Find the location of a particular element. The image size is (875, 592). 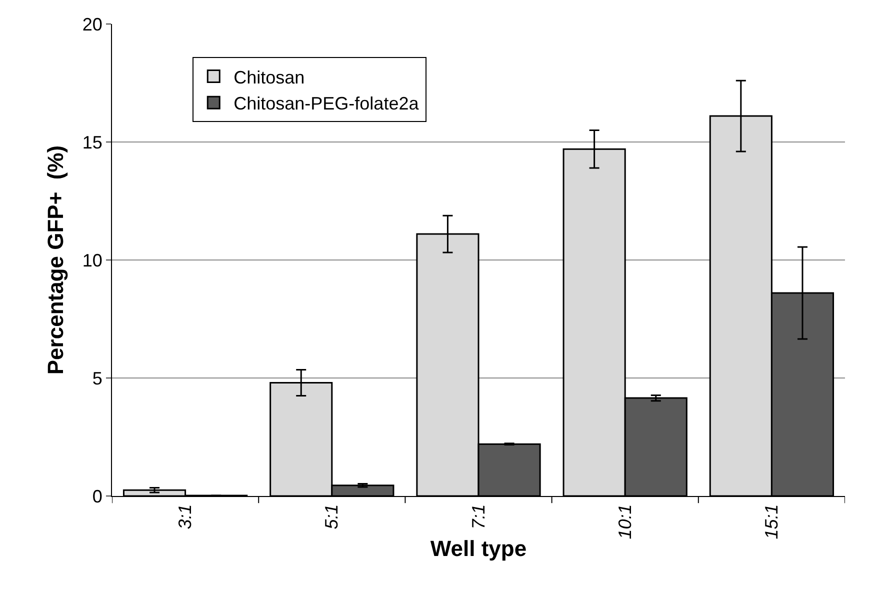

y-tick-label: 0 is located at coordinates (97, 496).